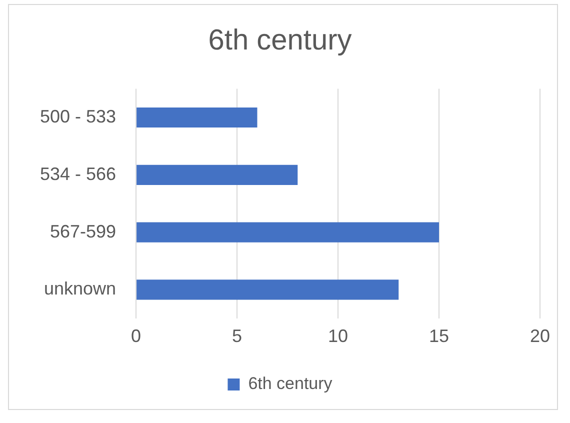  Describe the element at coordinates (78, 116) in the screenshot. I see `y-tick-label: 500 - 533` at that location.